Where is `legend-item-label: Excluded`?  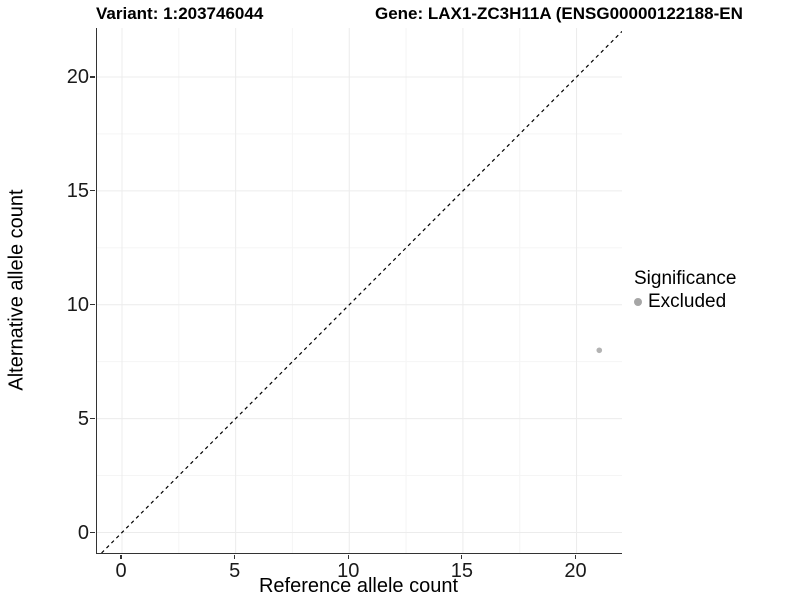 legend-item-label: Excluded is located at coordinates (687, 301).